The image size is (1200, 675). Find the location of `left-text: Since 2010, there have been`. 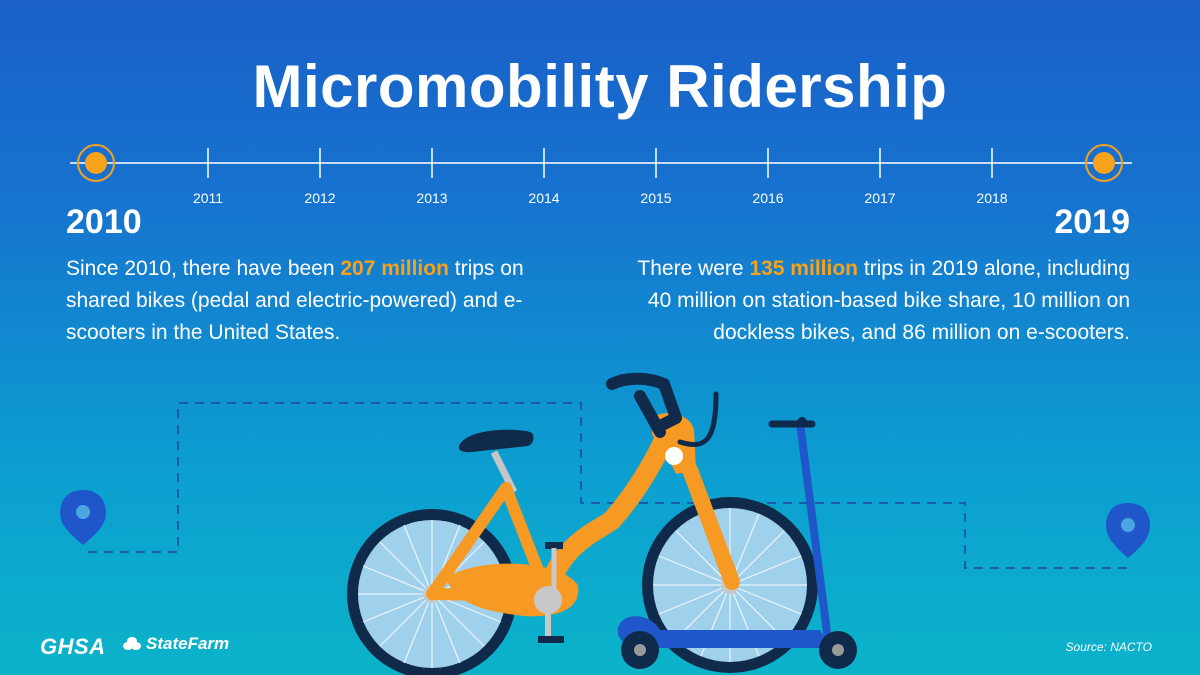

left-text: Since 2010, there have been is located at coordinates (203, 268).